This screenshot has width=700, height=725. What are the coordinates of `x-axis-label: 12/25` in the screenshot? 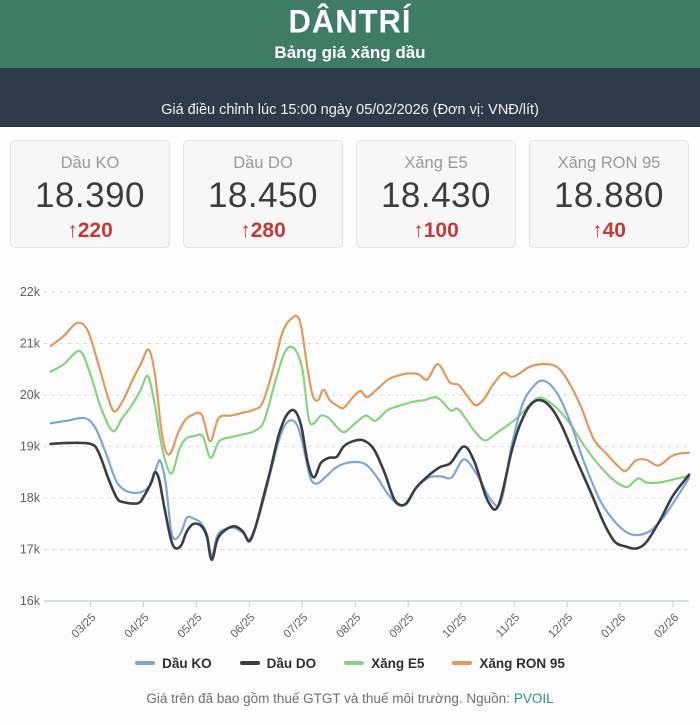 It's located at (560, 626).